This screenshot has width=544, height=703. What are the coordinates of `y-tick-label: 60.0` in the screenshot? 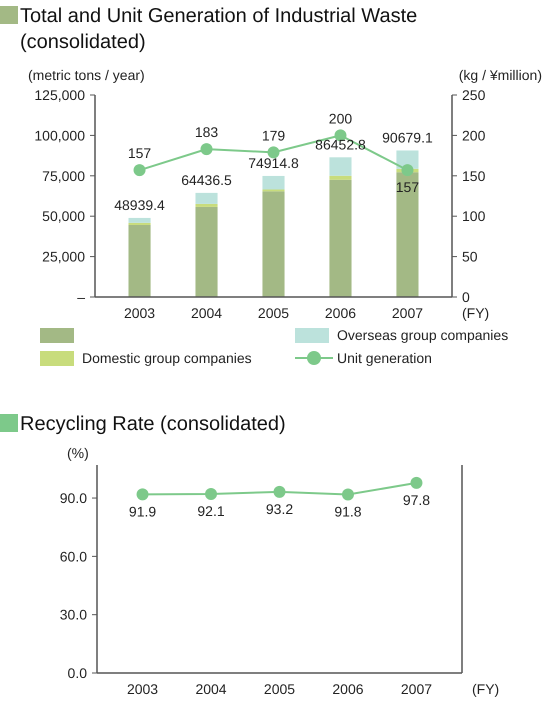 It's located at (74, 556).